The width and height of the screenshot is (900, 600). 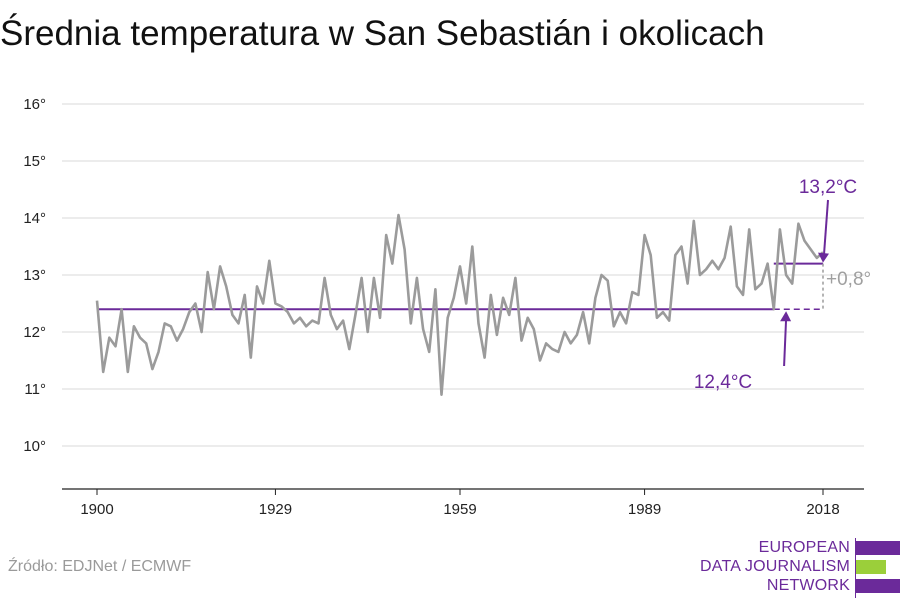 What do you see at coordinates (34, 332) in the screenshot?
I see `y-tick-label: 12°` at bounding box center [34, 332].